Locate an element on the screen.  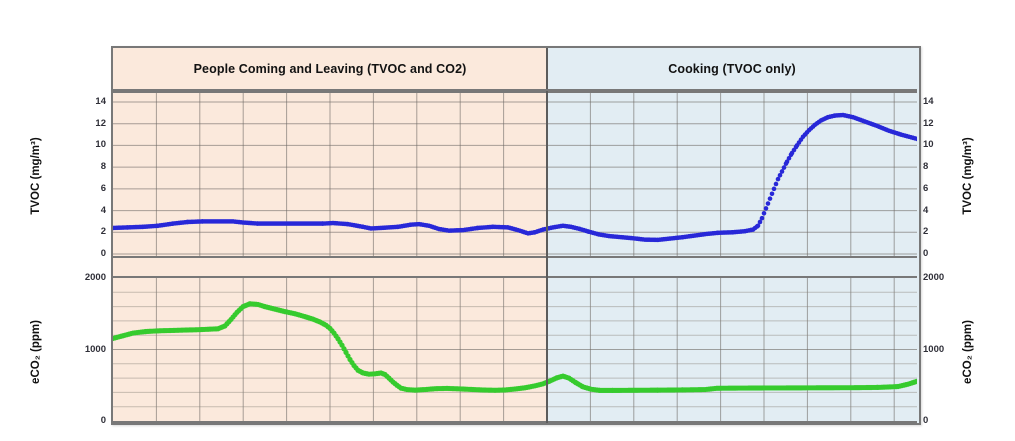
header-separator-line is located at coordinates (515, 90).